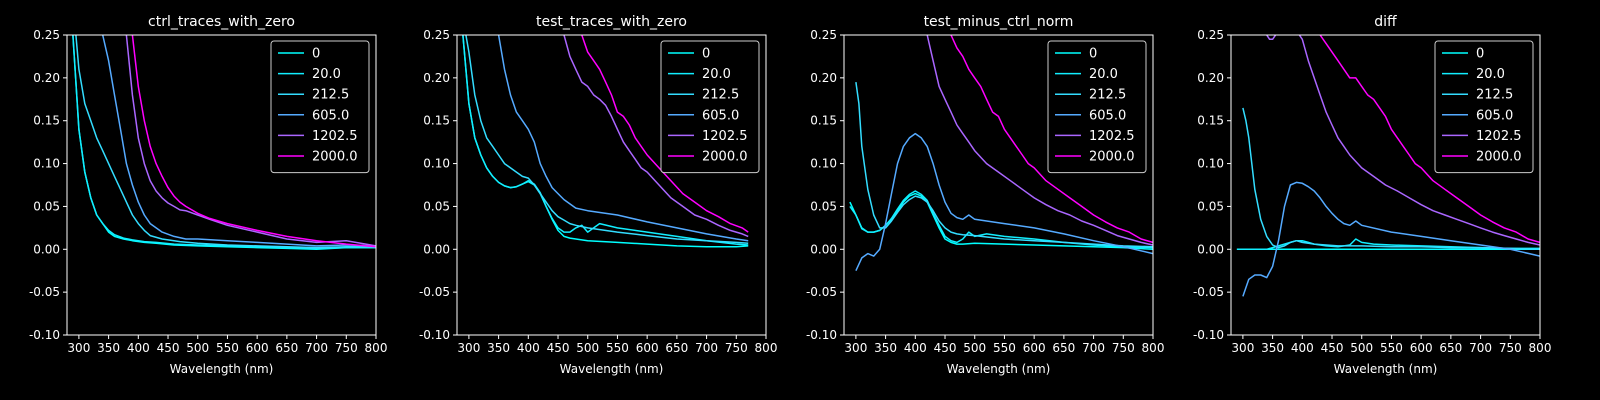 The width and height of the screenshot is (1600, 400). I want to click on x-tick-label: 600, so click(1034, 348).